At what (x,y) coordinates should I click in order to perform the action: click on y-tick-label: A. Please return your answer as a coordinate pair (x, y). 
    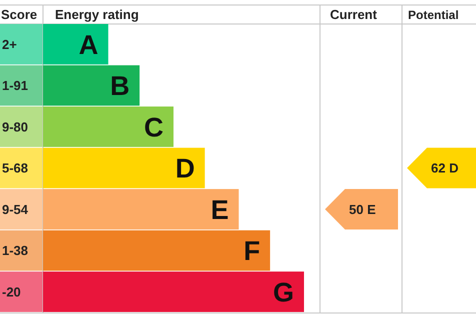
    Looking at the image, I should click on (88, 45).